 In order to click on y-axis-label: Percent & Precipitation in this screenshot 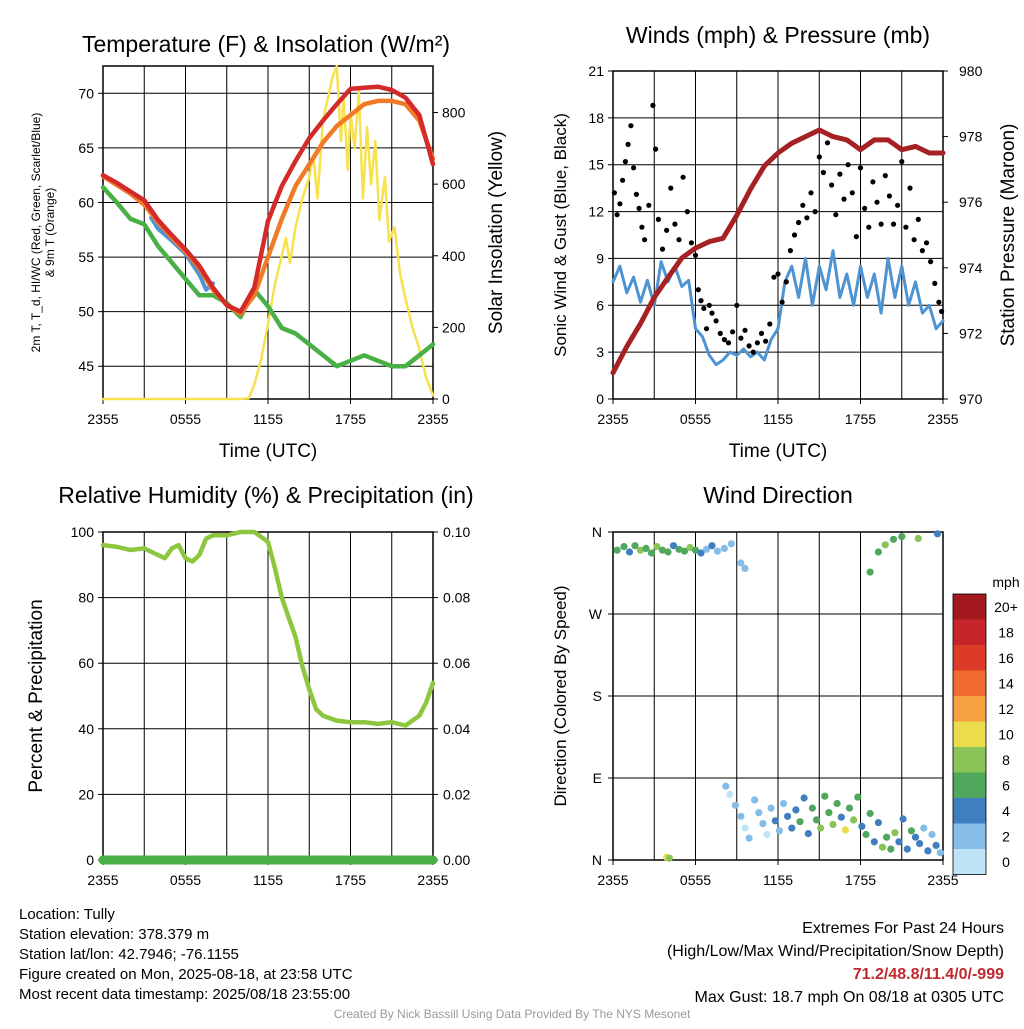, I will do `click(36, 695)`.